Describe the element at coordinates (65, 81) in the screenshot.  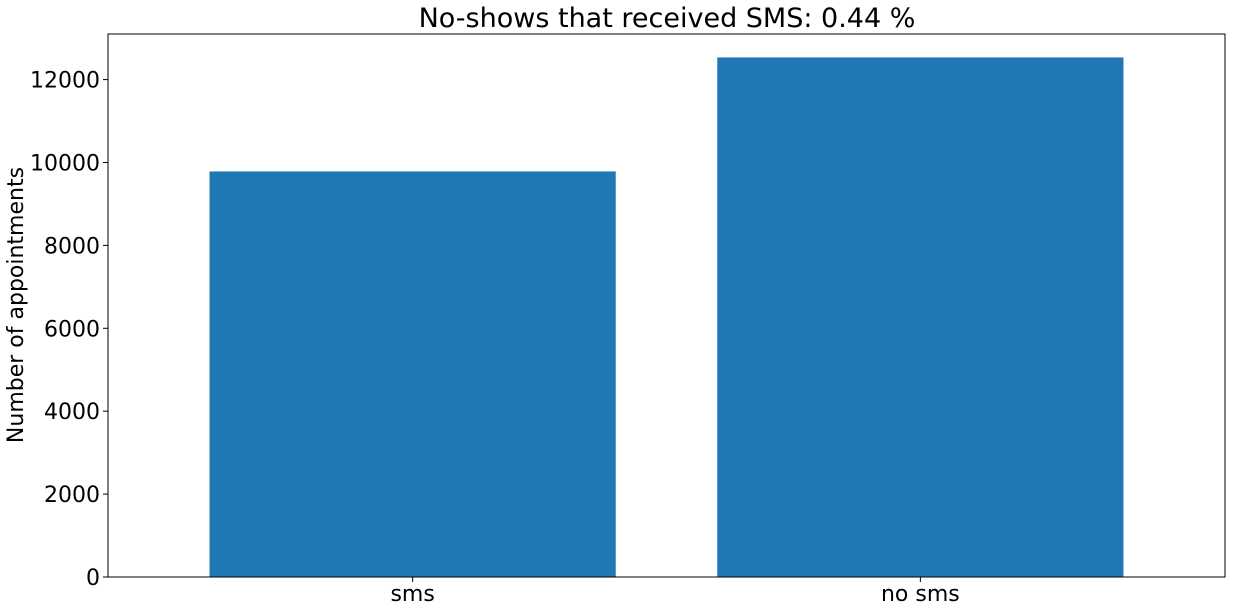
I see `y-tick-label: 12000` at that location.